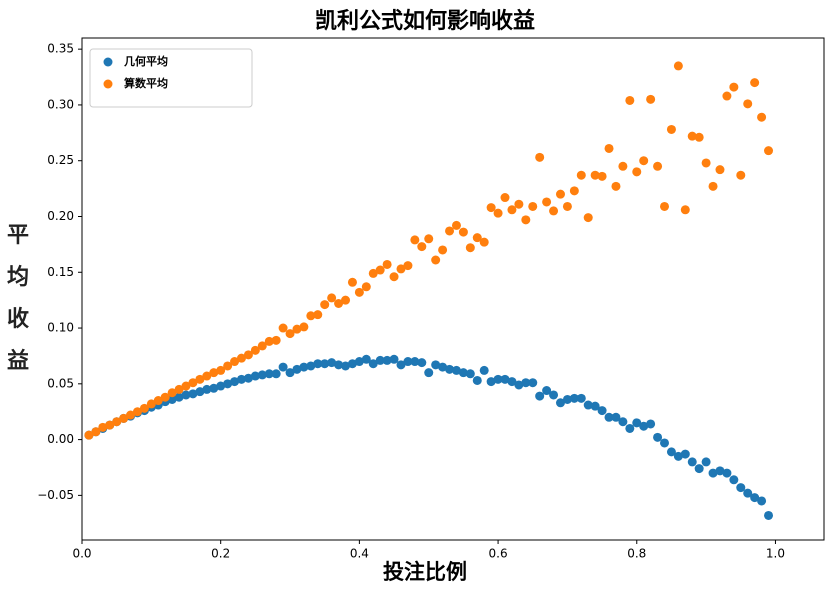  What do you see at coordinates (636, 554) in the screenshot?
I see `x-tick-label: 0.8` at bounding box center [636, 554].